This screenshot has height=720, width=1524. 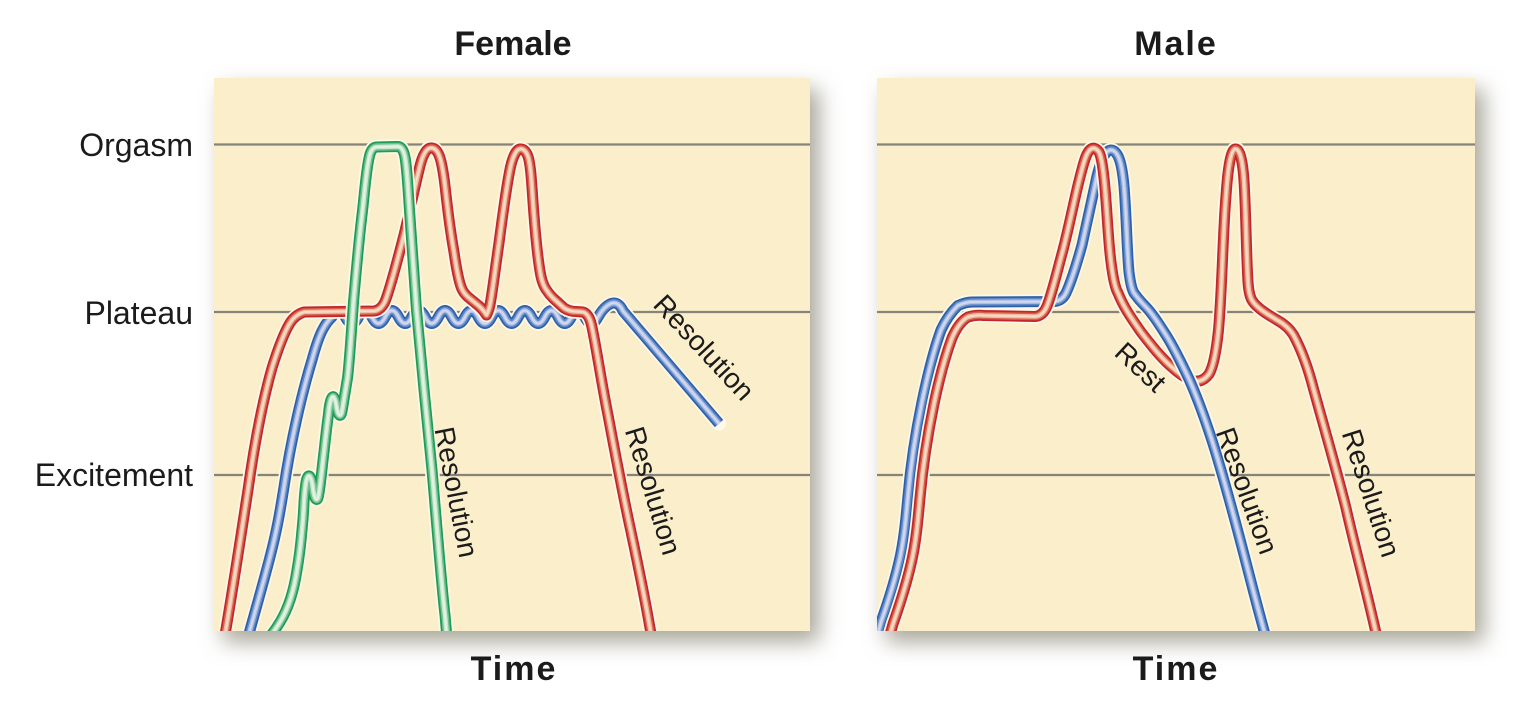 I want to click on svg-text: Excitement, so click(x=114, y=475).